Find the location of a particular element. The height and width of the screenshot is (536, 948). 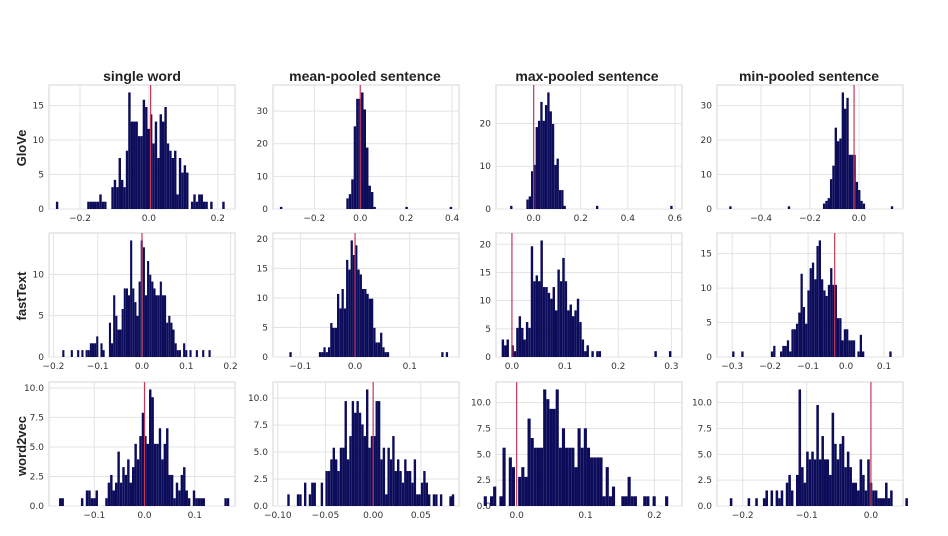

y-tick-label: 5 is located at coordinates (709, 324).